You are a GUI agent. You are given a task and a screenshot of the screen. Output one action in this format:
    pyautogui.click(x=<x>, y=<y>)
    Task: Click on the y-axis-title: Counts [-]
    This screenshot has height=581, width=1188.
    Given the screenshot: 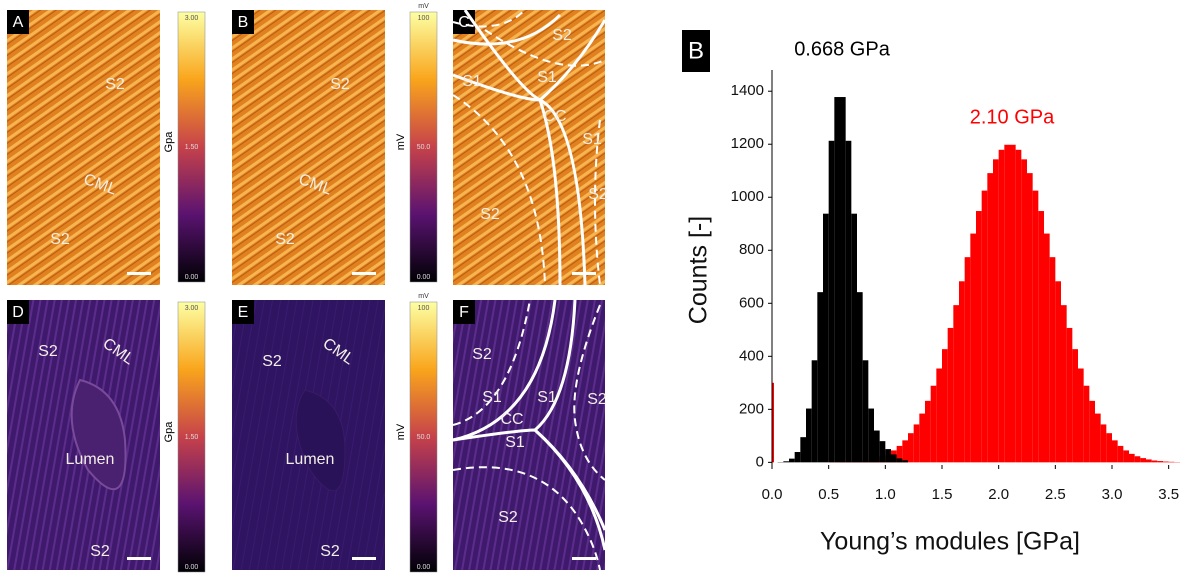 What is the action you would take?
    pyautogui.click(x=699, y=270)
    